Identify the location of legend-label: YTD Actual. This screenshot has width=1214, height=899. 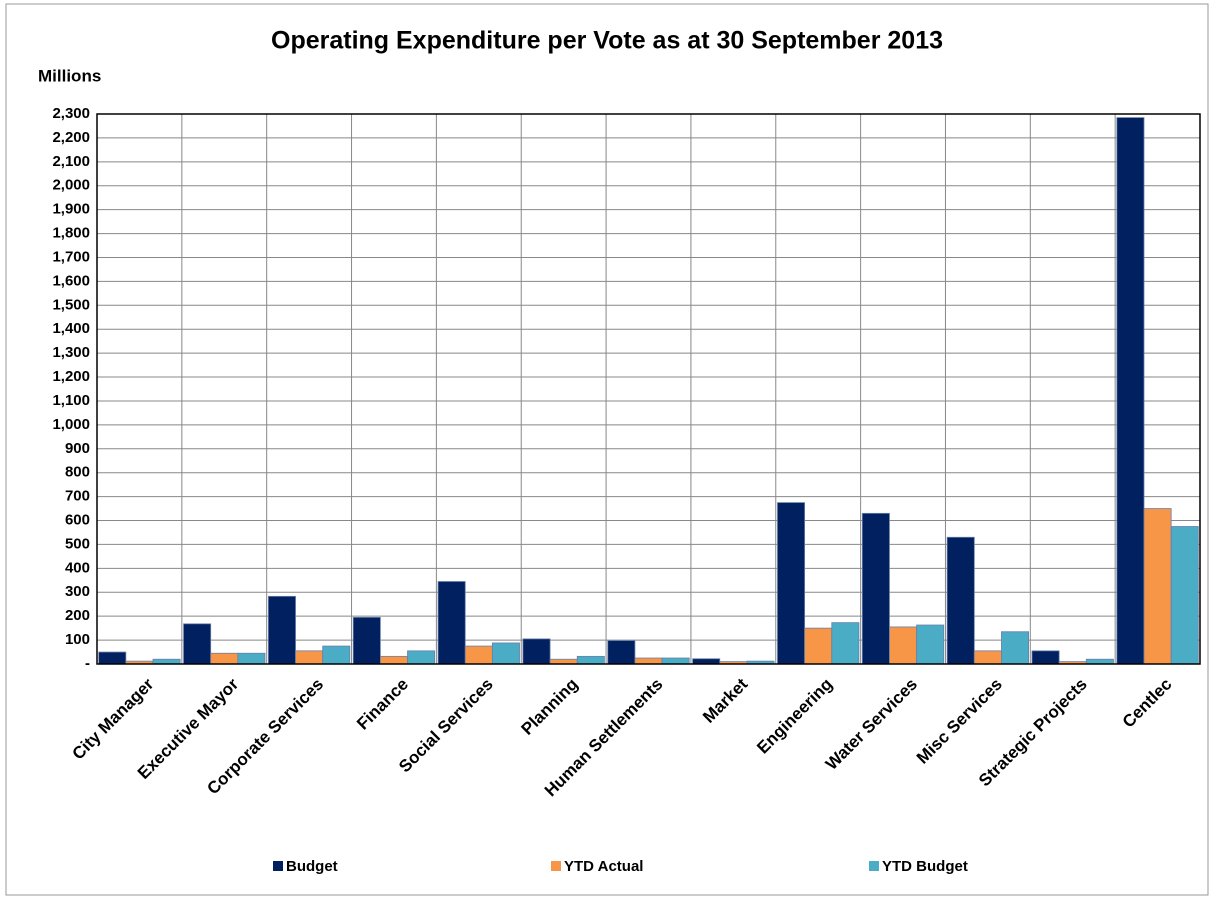
(603, 866).